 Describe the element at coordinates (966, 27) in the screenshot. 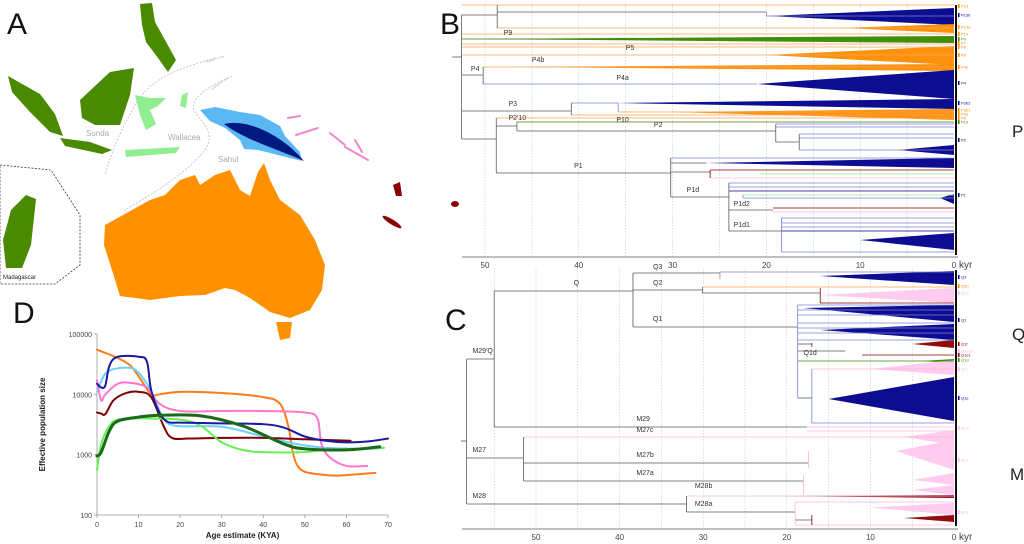

I see `haplogroup-tip-label: P13a` at that location.